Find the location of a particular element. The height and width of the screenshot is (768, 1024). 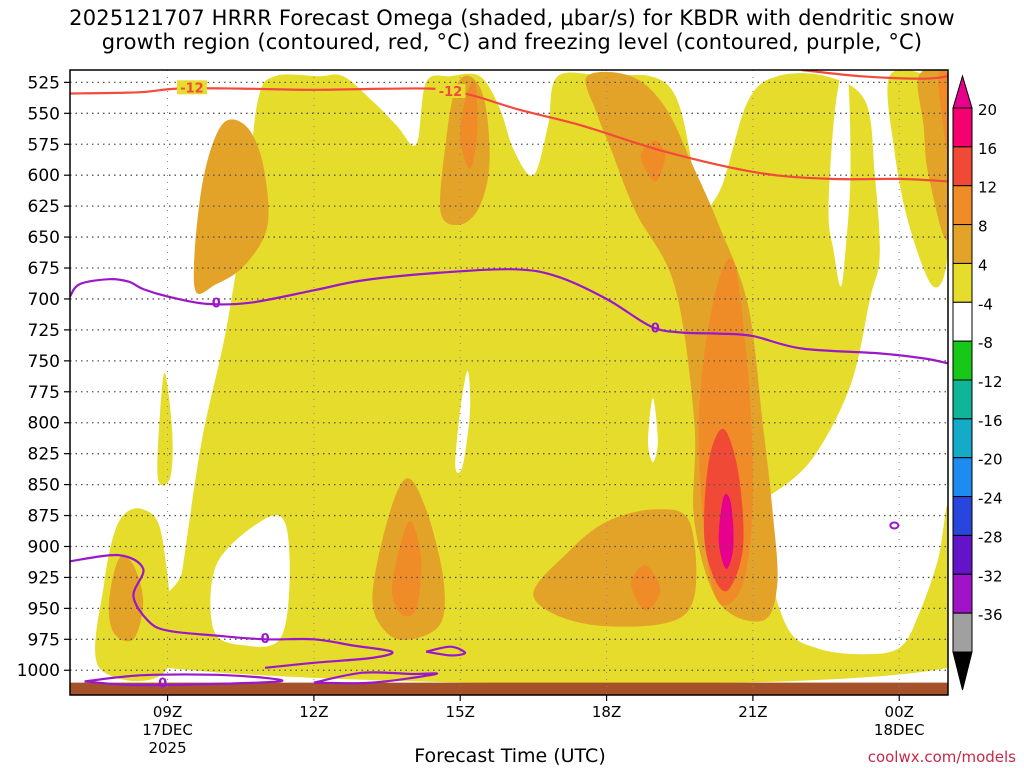

ytick-label-975: 975 is located at coordinates (44, 640).